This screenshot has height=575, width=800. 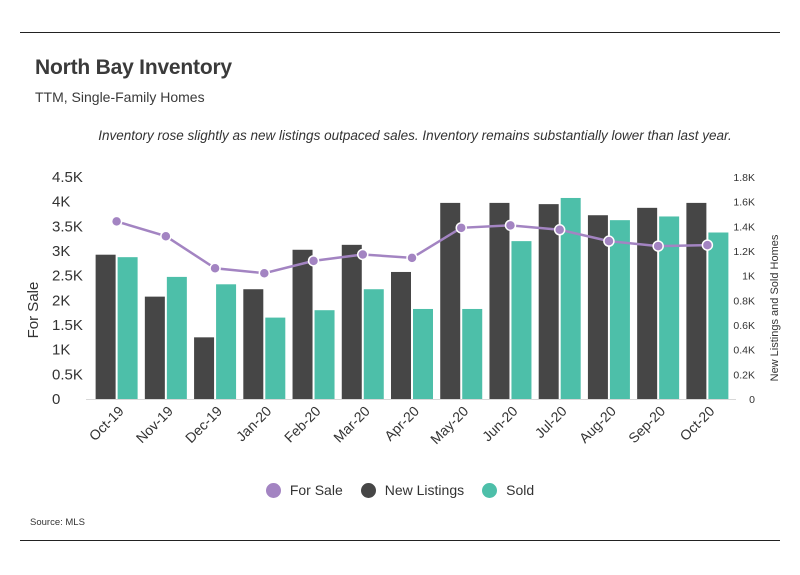 I want to click on y-tick-label: 2K, so click(x=61, y=300).